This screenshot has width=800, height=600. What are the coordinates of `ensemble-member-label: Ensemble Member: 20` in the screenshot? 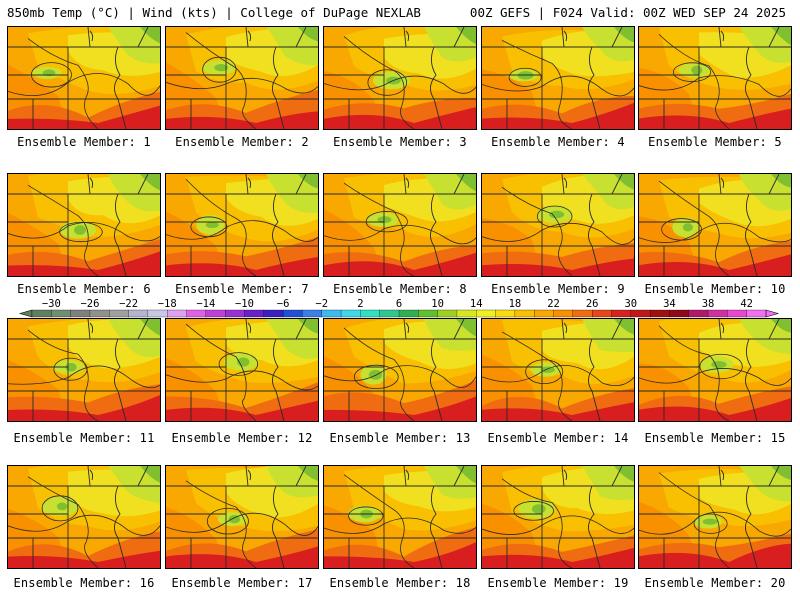 It's located at (715, 583).